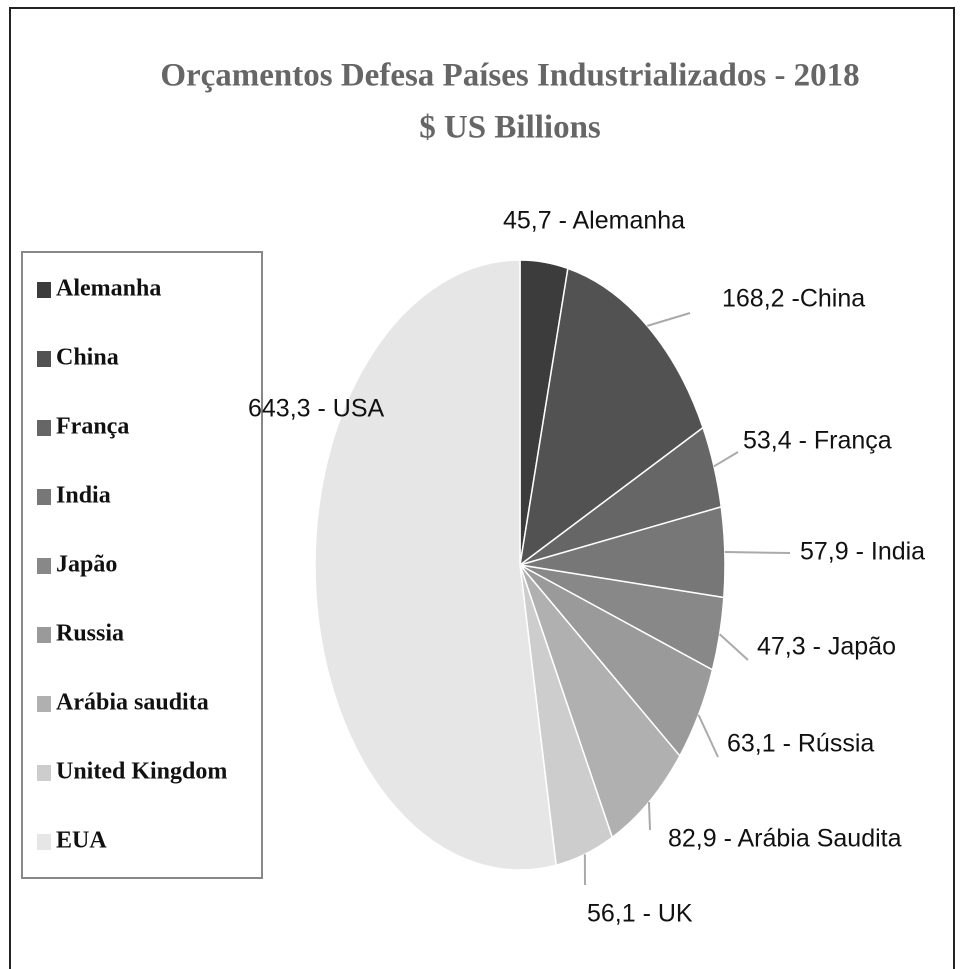 Image resolution: width=960 pixels, height=969 pixels. What do you see at coordinates (826, 647) in the screenshot?
I see `data-label: 47,3 - Japão` at bounding box center [826, 647].